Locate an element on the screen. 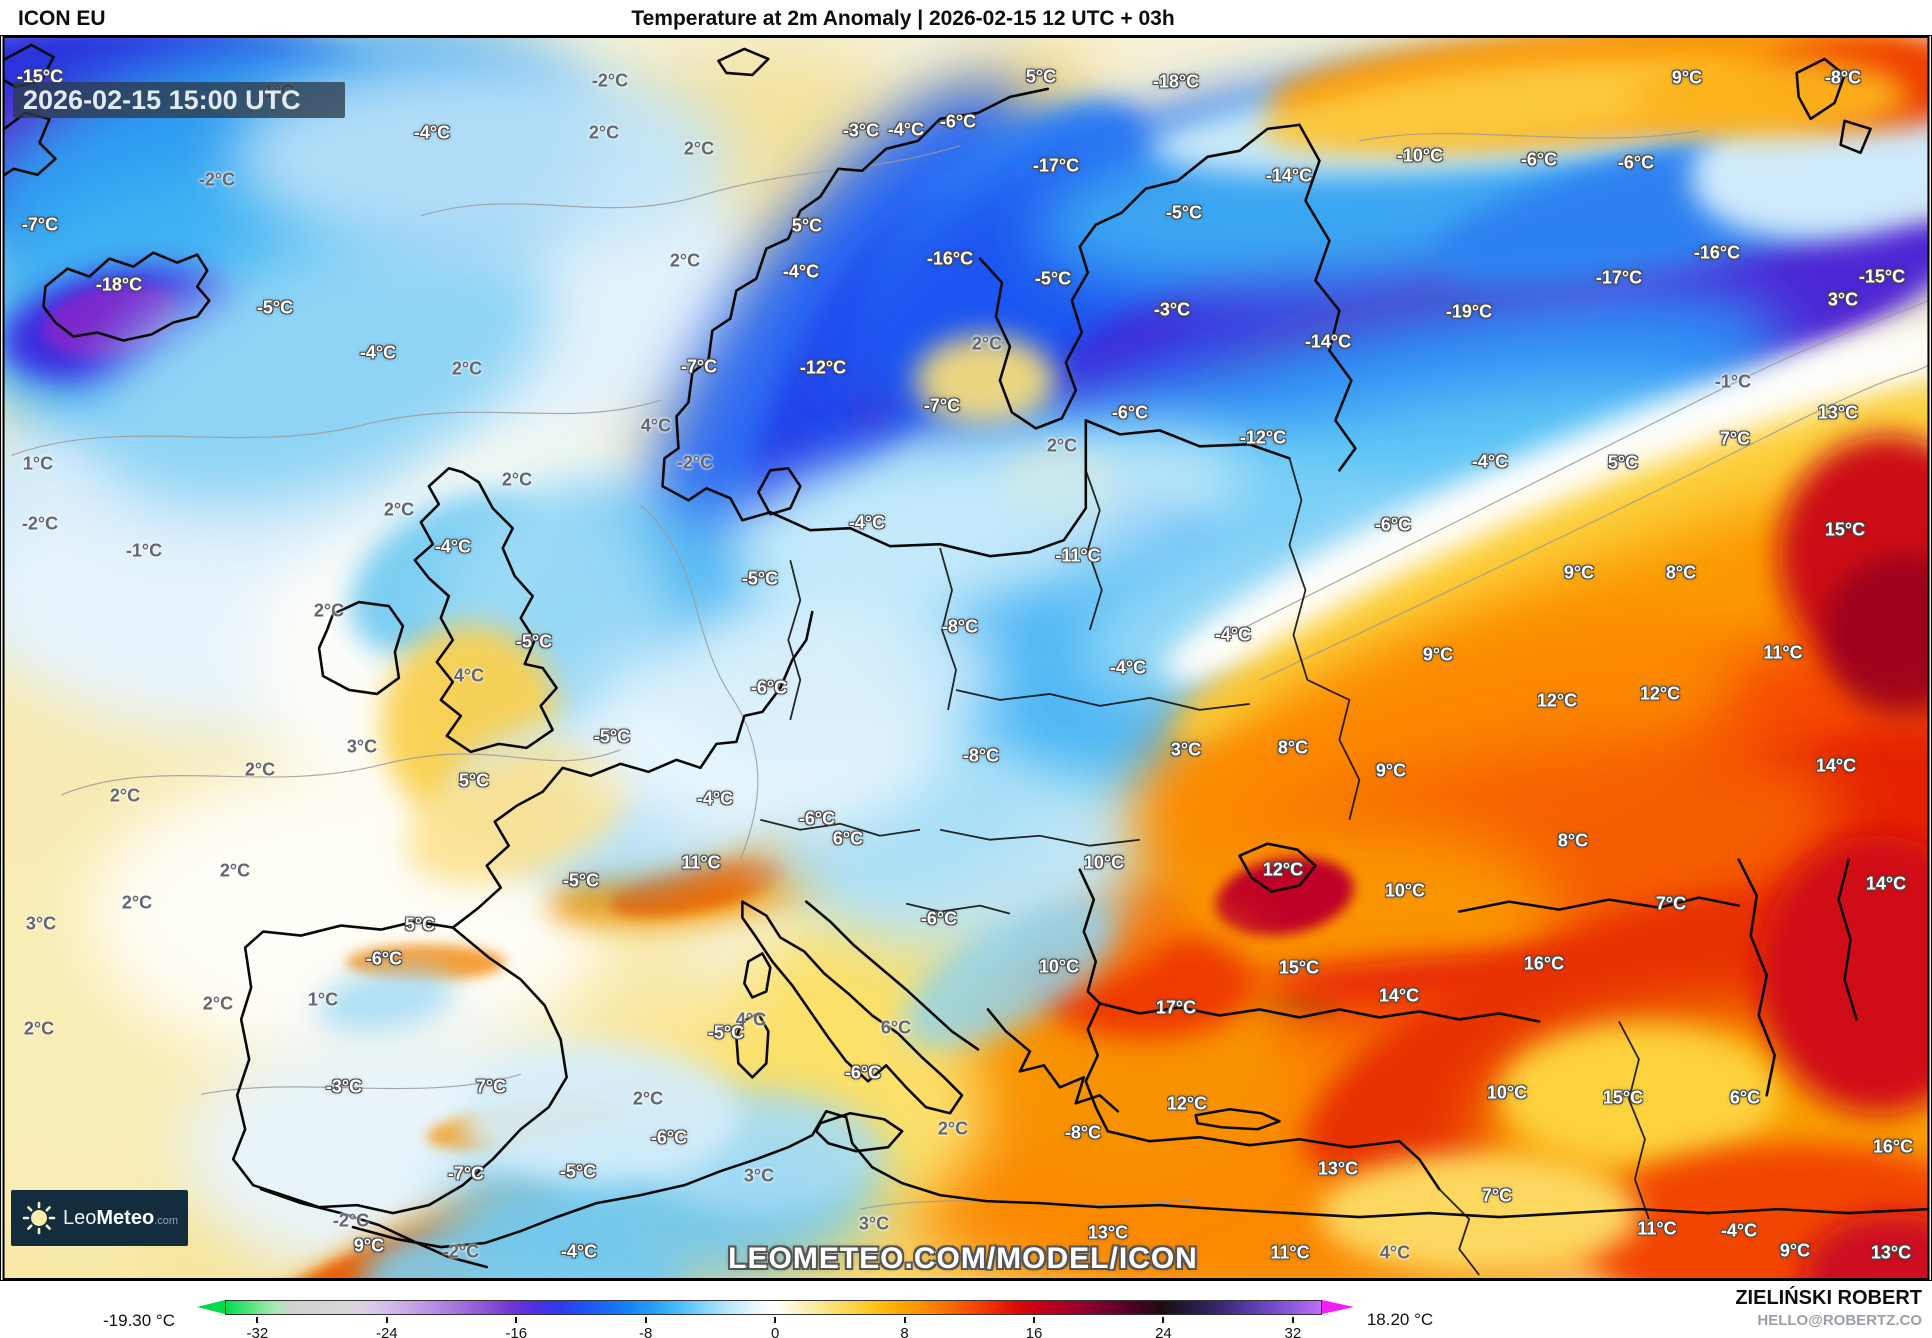  watermark: LEOMETEO.COM/MODEL/ICON is located at coordinates (963, 1258).